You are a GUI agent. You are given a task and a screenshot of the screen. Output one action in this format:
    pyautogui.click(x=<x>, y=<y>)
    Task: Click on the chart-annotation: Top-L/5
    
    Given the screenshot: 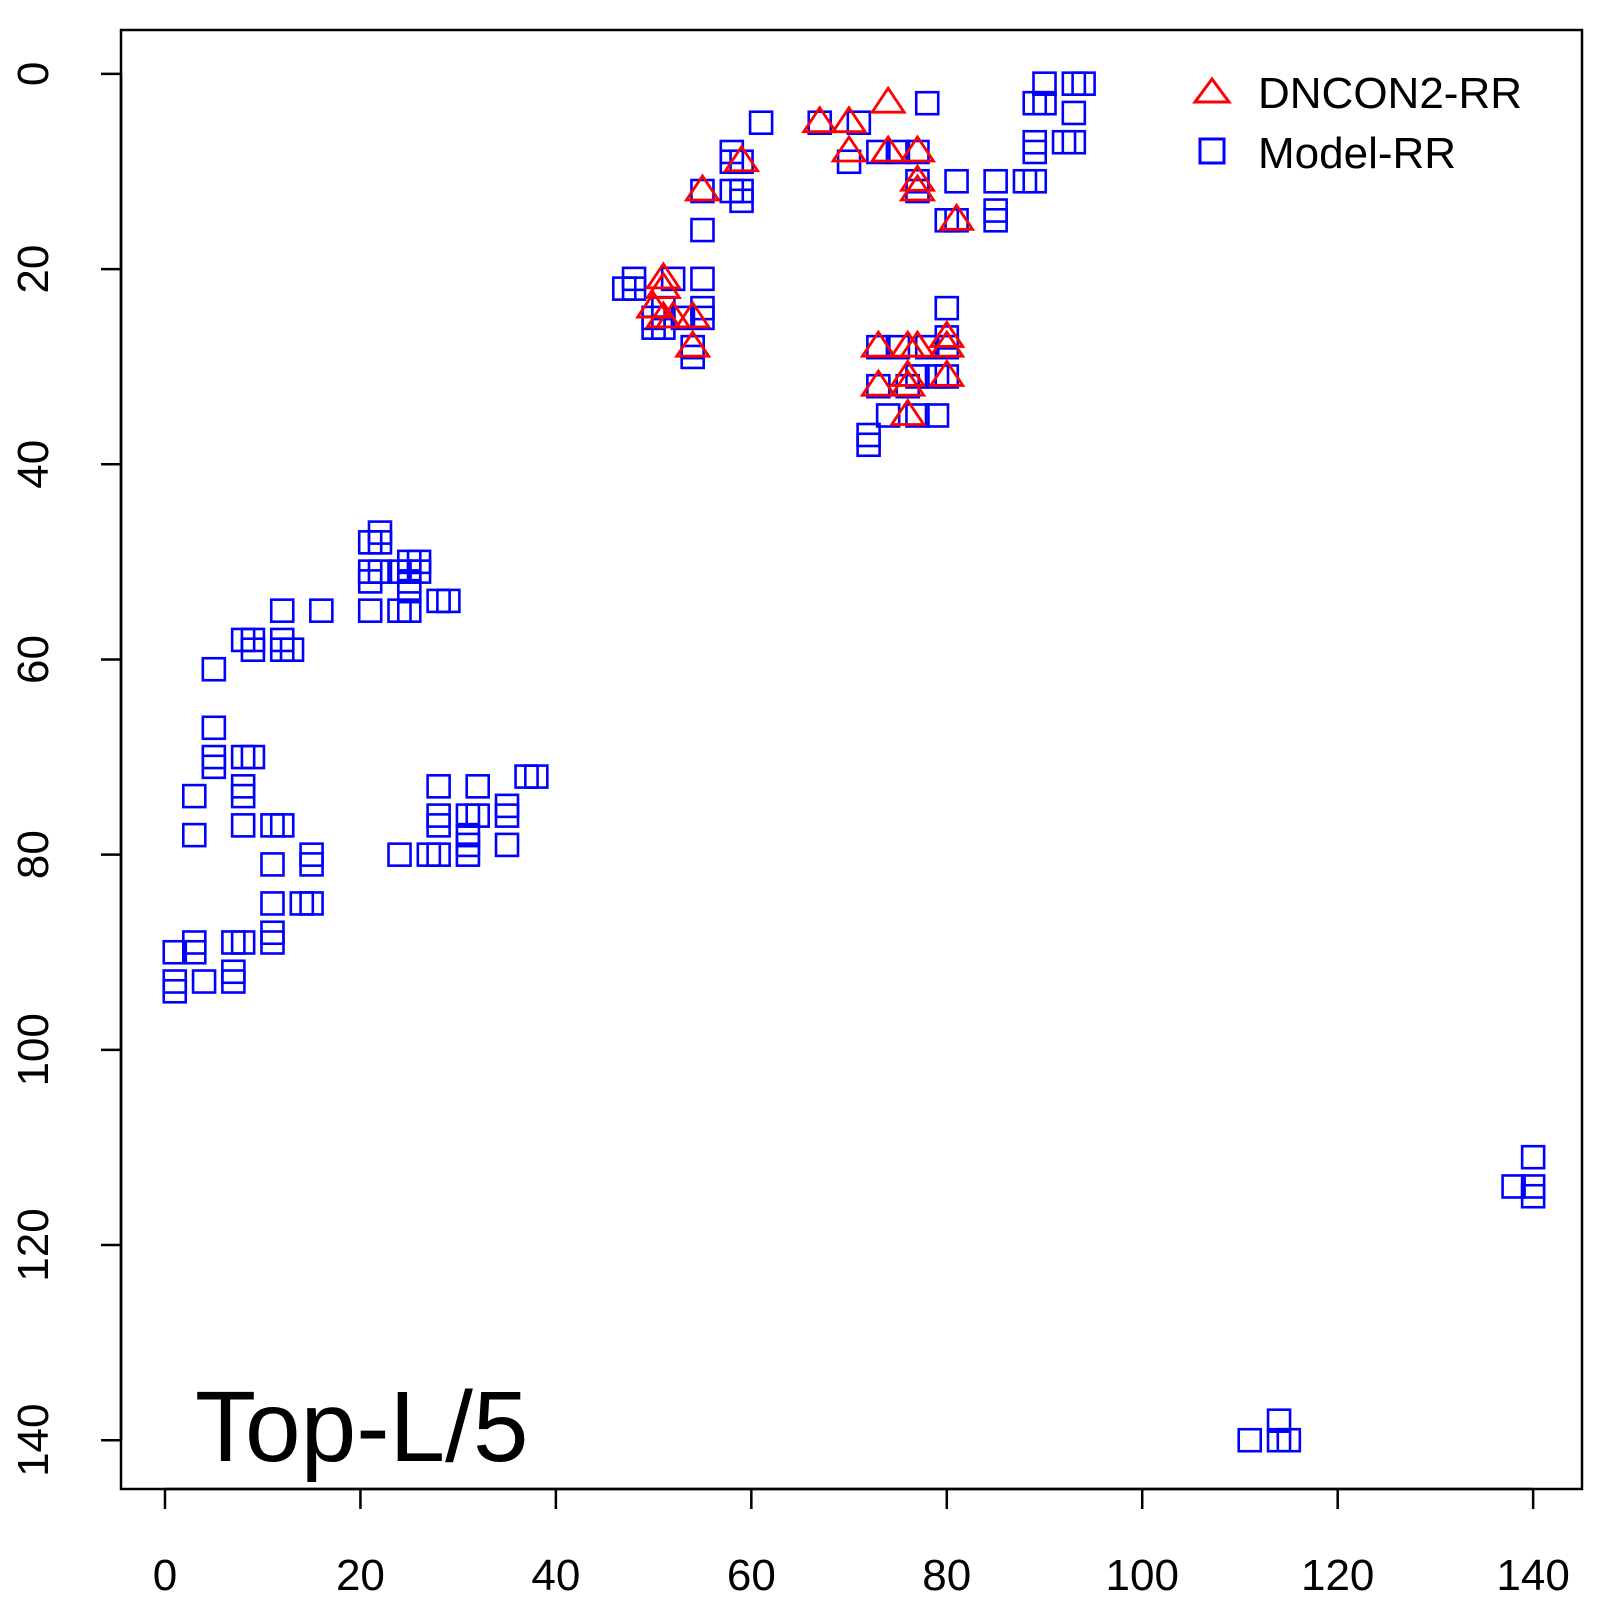 What is the action you would take?
    pyautogui.click(x=362, y=1427)
    